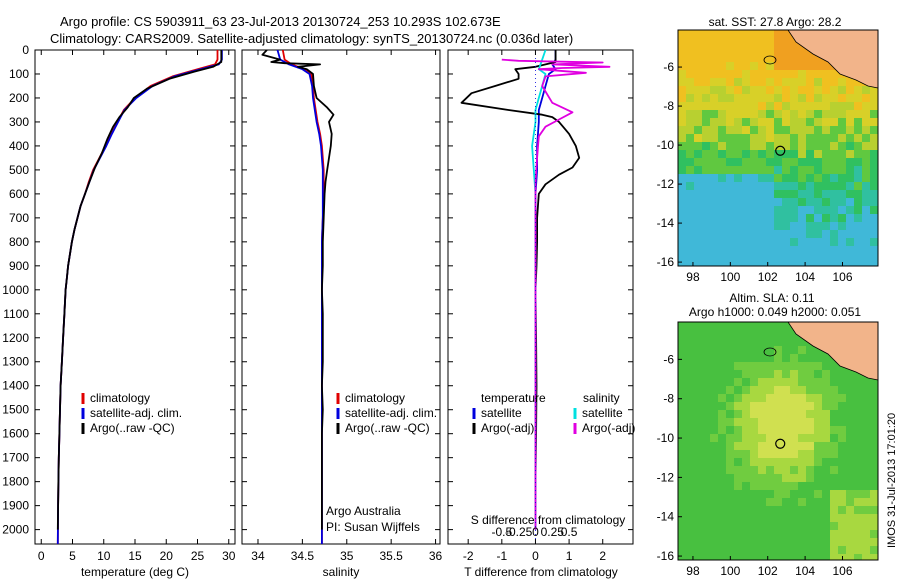 This screenshot has width=900, height=580. What do you see at coordinates (771, 298) in the screenshot?
I see `sla-map-title: Altim. SLA: 0.11` at bounding box center [771, 298].